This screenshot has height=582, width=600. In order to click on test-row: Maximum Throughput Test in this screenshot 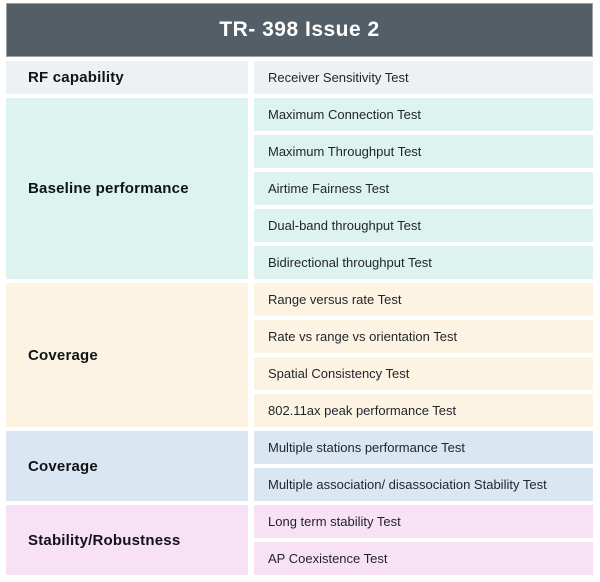, I will do `click(423, 151)`.